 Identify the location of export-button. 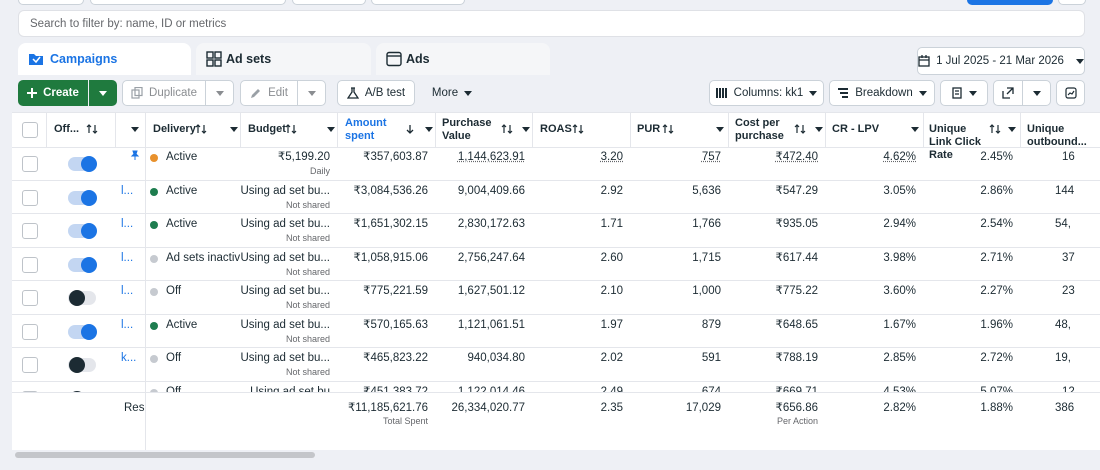
(1008, 93).